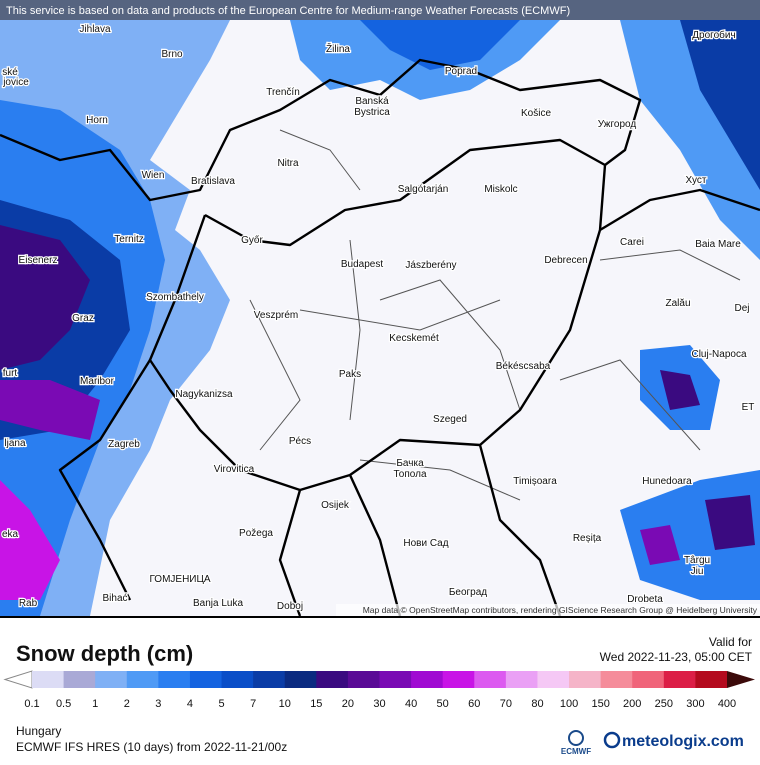  What do you see at coordinates (31, 704) in the screenshot?
I see `legend-label: 0.1` at bounding box center [31, 704].